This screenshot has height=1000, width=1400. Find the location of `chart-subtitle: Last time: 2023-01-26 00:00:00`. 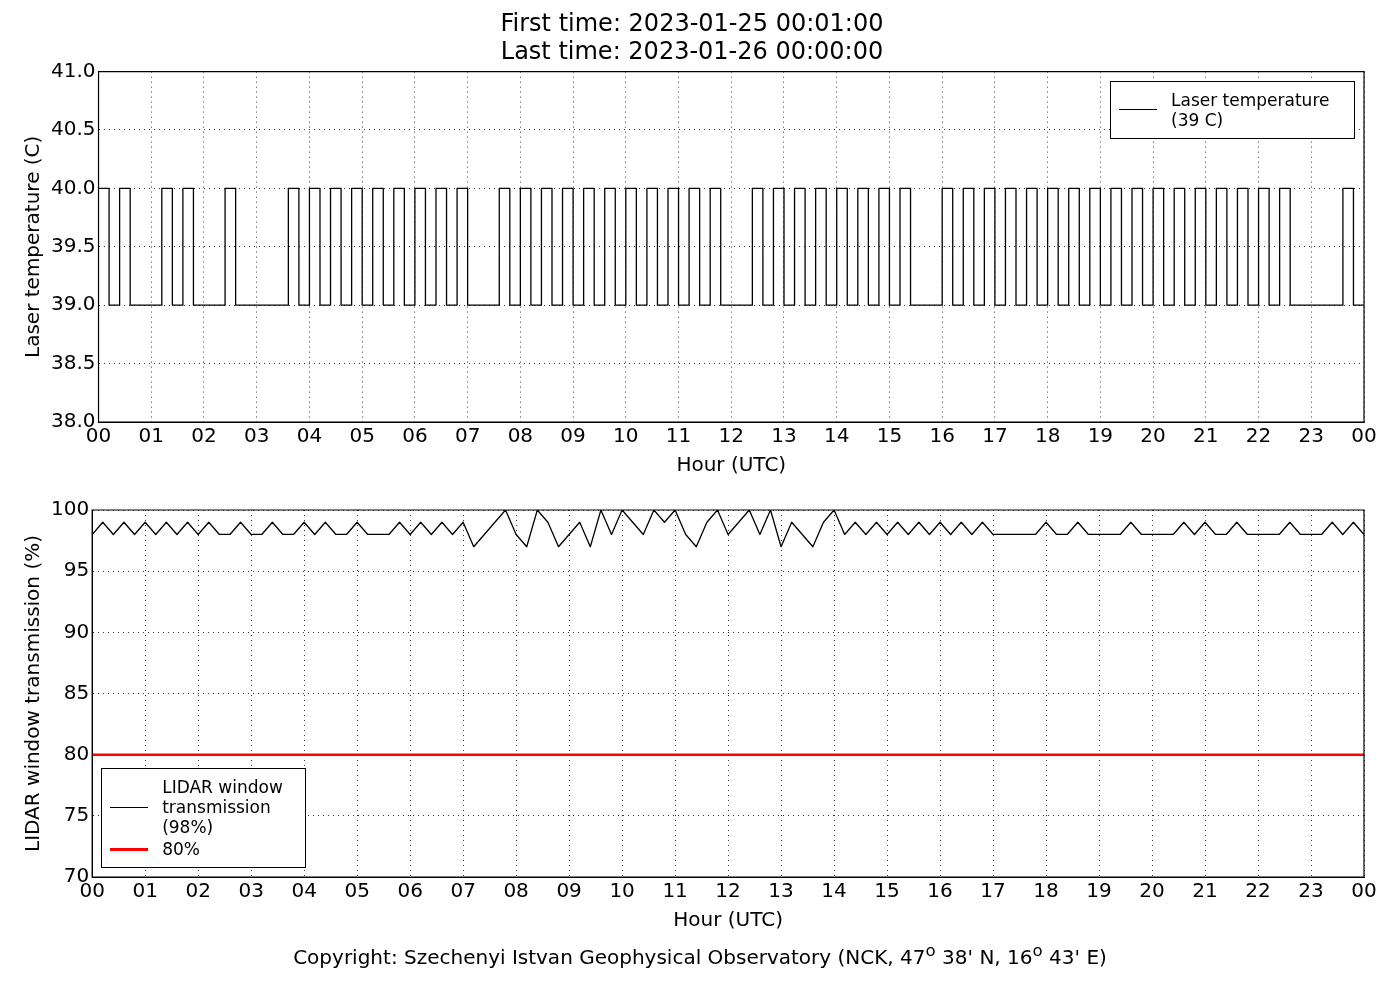

chart-subtitle: Last time: 2023-01-26 00:00:00 is located at coordinates (692, 51).